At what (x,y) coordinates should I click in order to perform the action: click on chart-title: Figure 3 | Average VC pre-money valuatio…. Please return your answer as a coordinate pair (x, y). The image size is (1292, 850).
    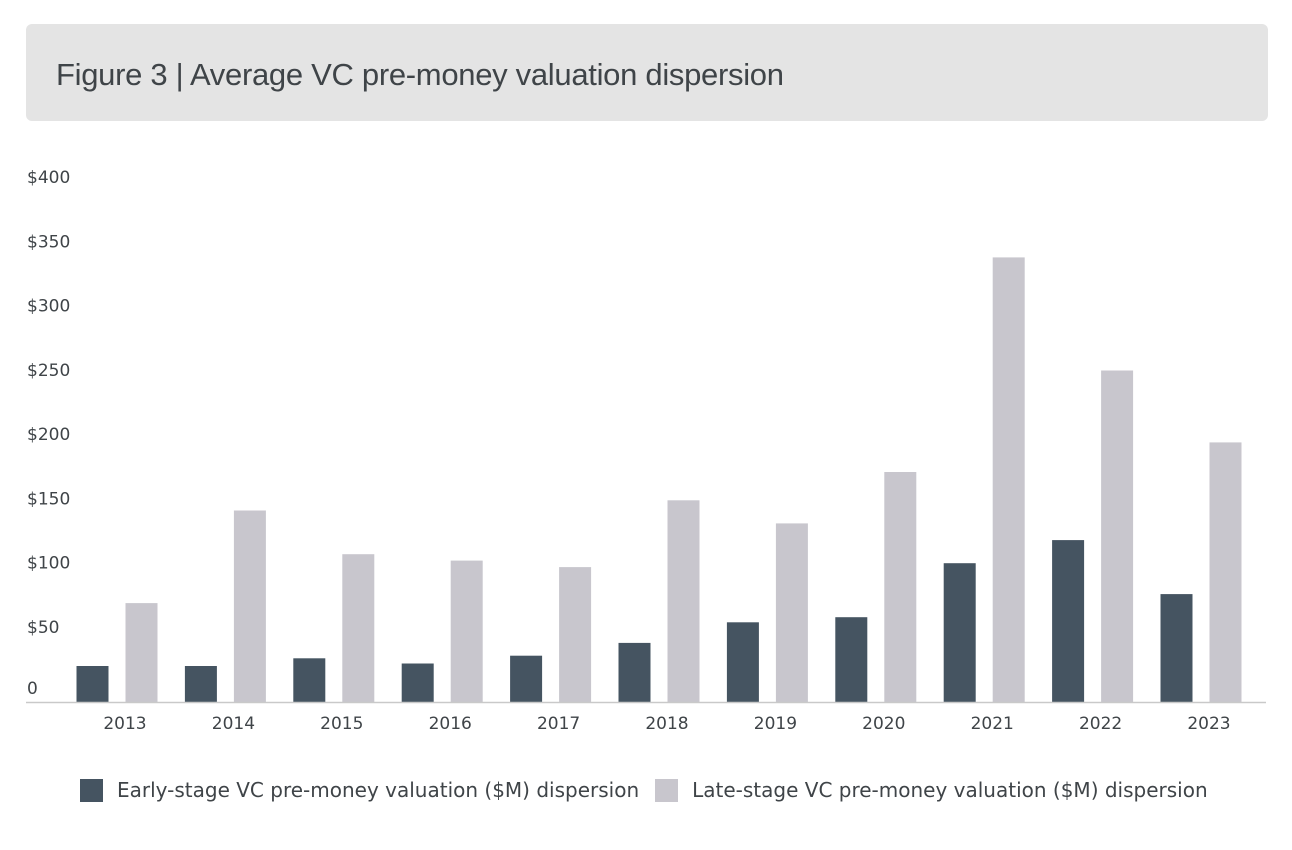
    Looking at the image, I should click on (420, 74).